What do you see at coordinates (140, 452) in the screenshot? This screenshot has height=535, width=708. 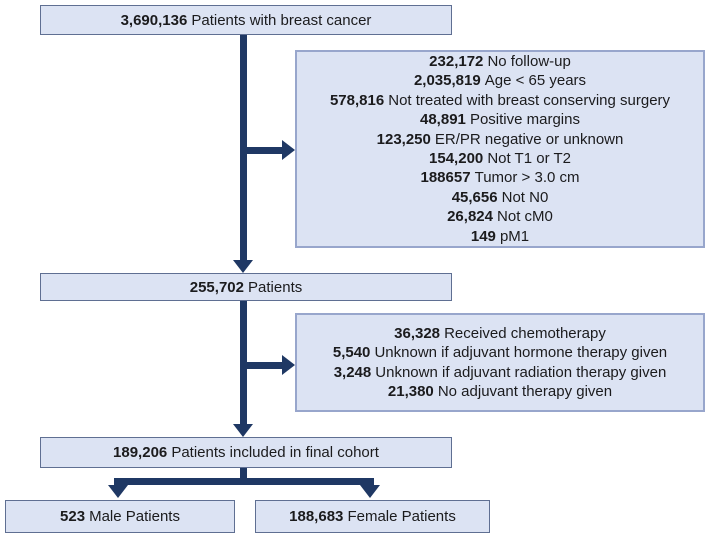 I see `node-final-count: 189,206` at bounding box center [140, 452].